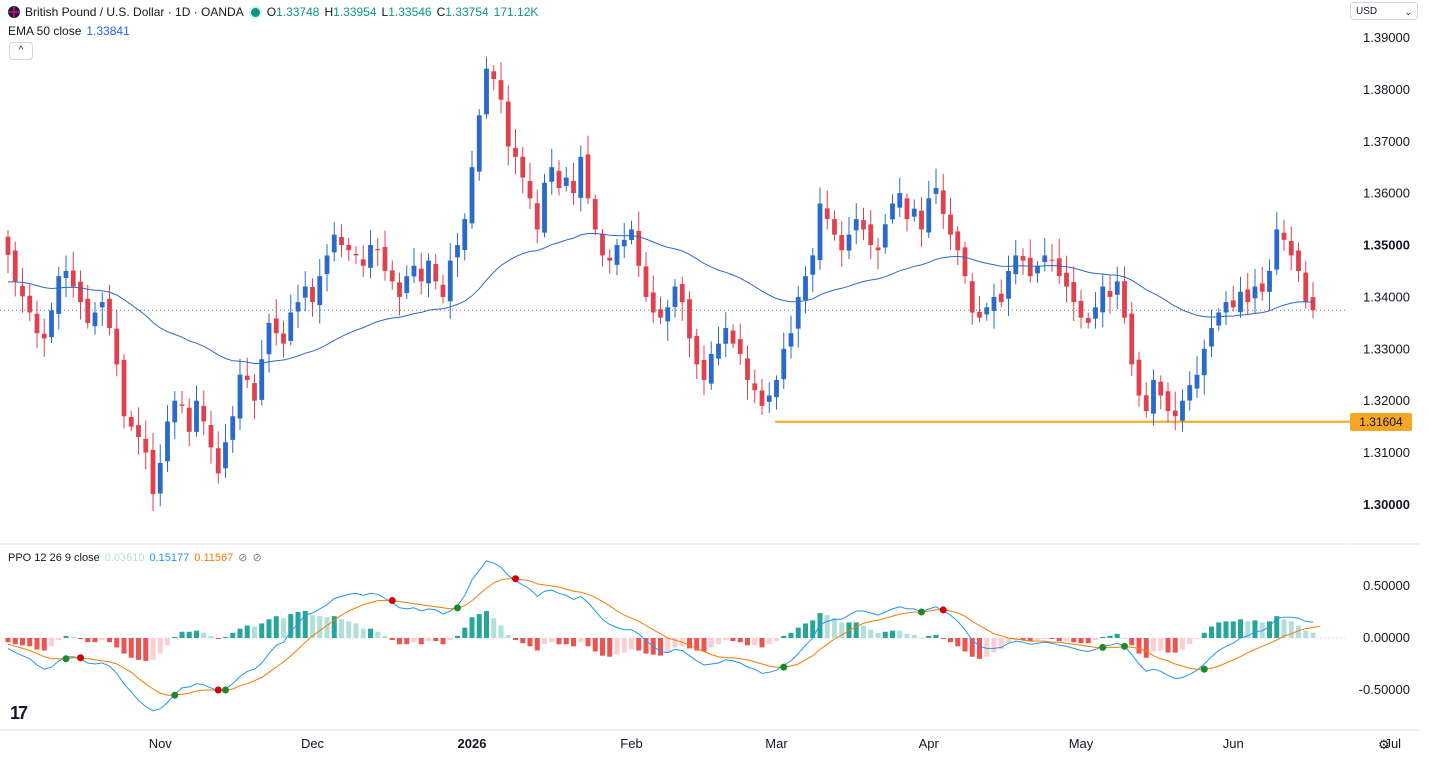  I want to click on chevron-down-icon: ⌄, so click(1408, 12).